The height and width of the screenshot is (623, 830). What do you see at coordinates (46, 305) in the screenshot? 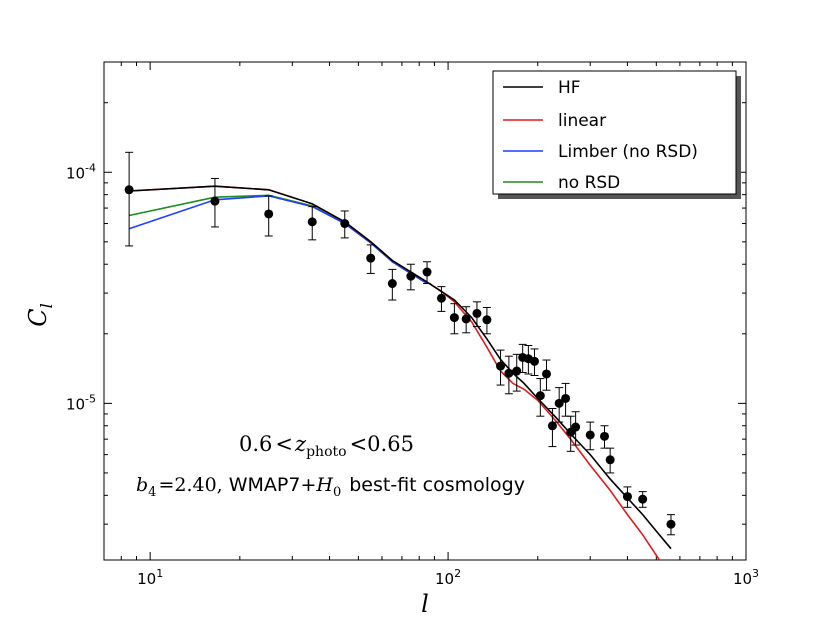
I see `y-axis-label-sub: l` at bounding box center [46, 305].